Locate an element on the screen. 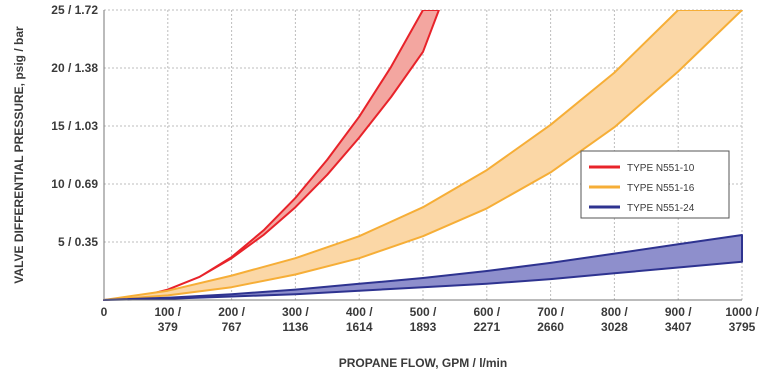 This screenshot has height=375, width=768. x-tick-label-5: 500 /1893 is located at coordinates (423, 319).